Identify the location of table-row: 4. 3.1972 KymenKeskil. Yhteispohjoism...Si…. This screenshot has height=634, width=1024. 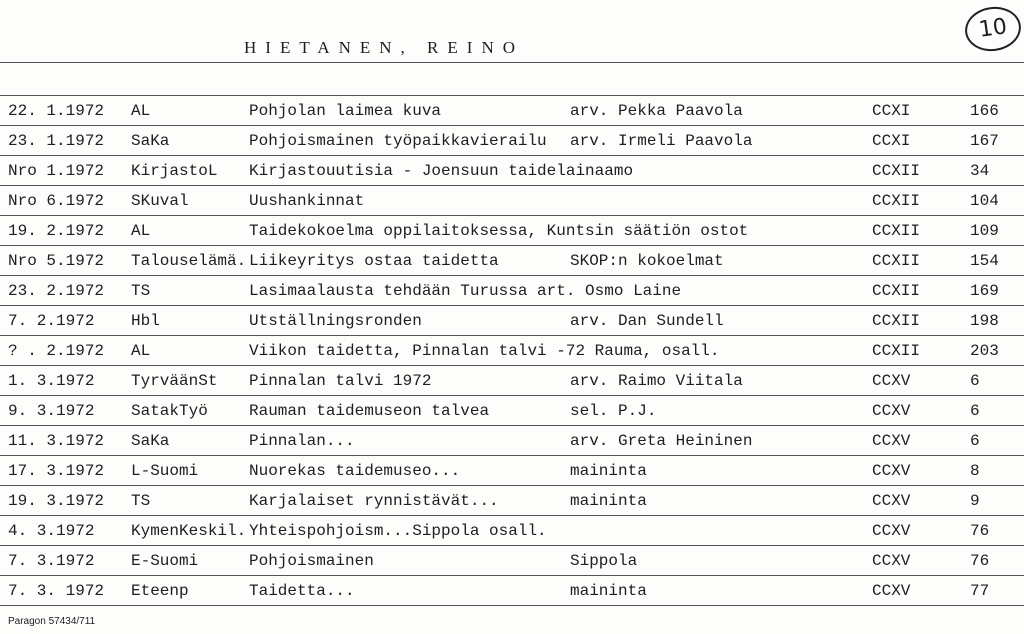
(512, 531).